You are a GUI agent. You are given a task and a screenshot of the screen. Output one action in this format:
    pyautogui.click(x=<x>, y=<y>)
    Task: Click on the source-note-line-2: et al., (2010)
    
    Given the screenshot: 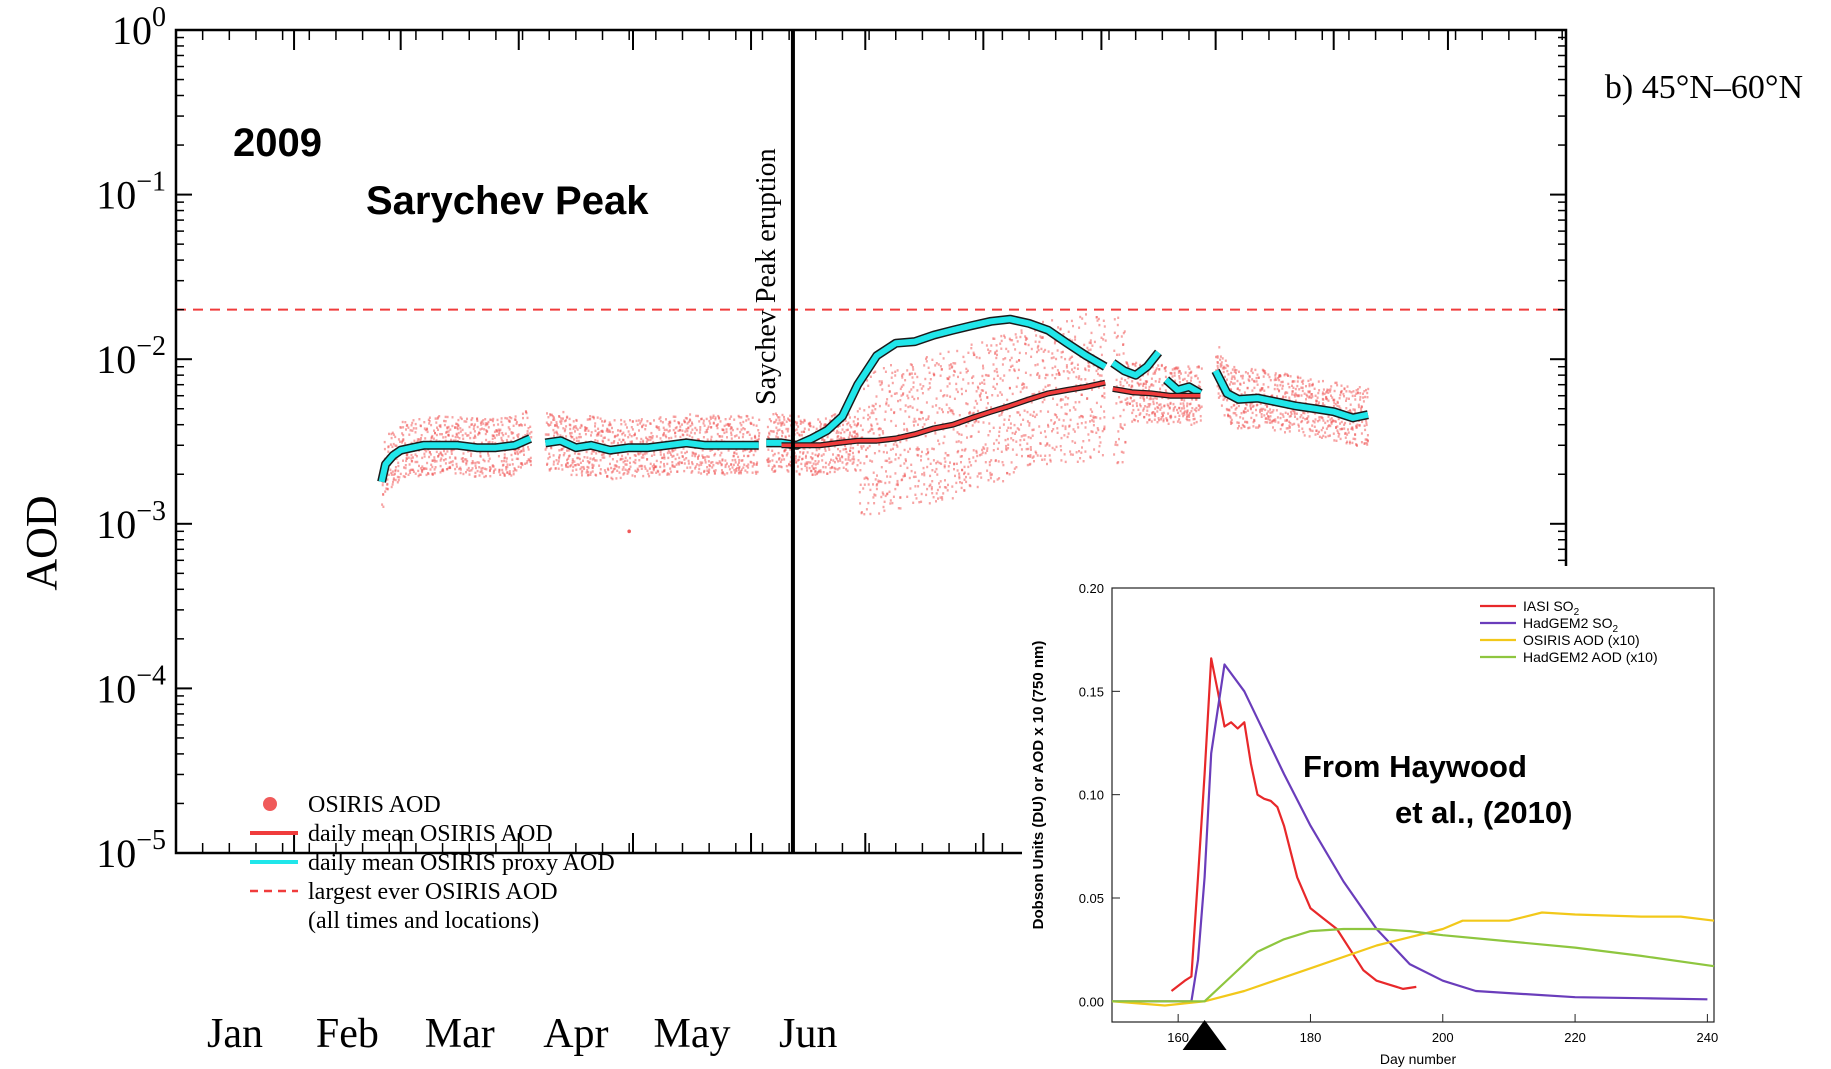 What is the action you would take?
    pyautogui.click(x=1483, y=812)
    